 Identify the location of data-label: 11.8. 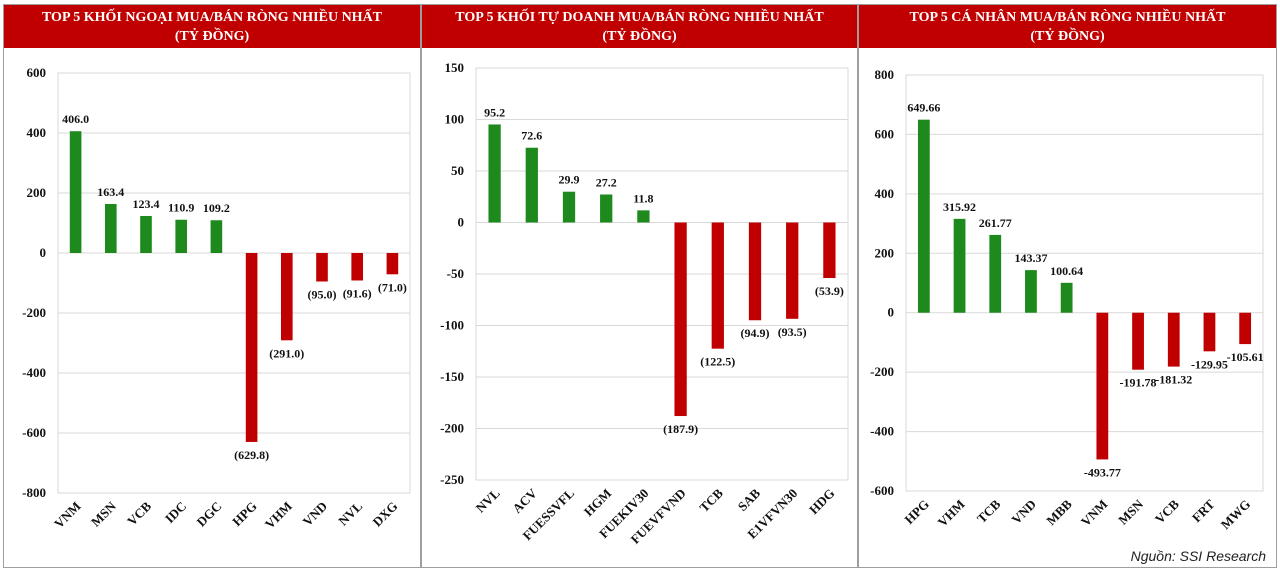
(643, 198).